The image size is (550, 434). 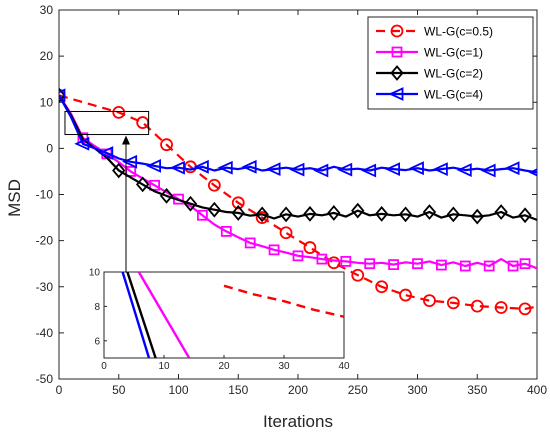 I want to click on legend-entry: WL-G(c=2), so click(x=429, y=73).